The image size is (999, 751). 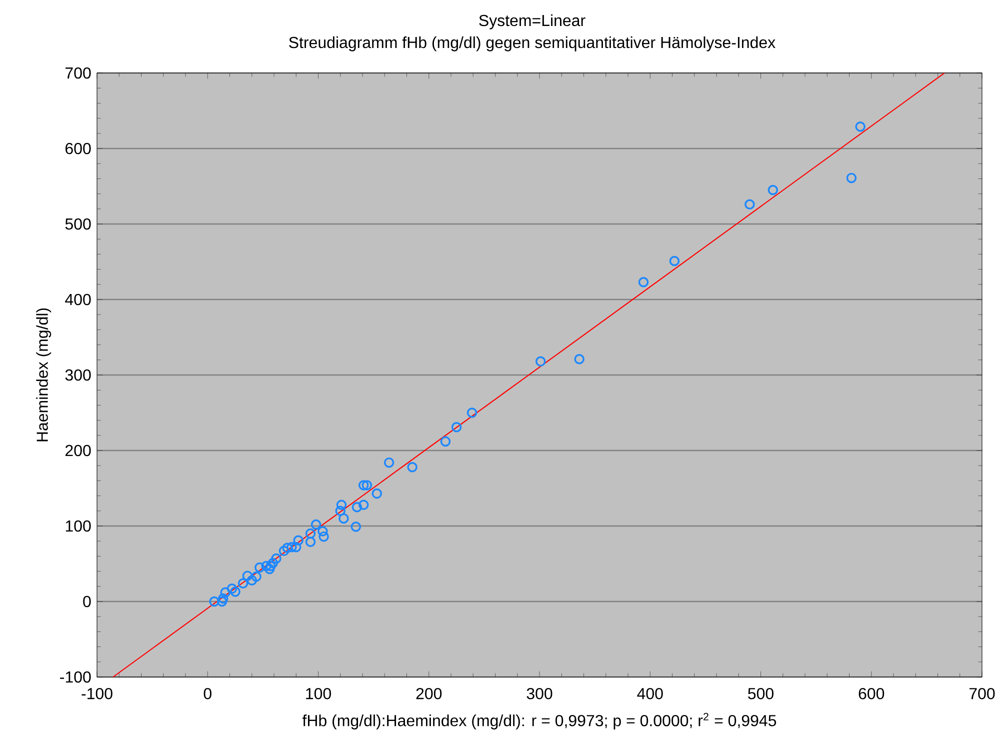 What do you see at coordinates (87, 602) in the screenshot?
I see `y-tick-label: 0` at bounding box center [87, 602].